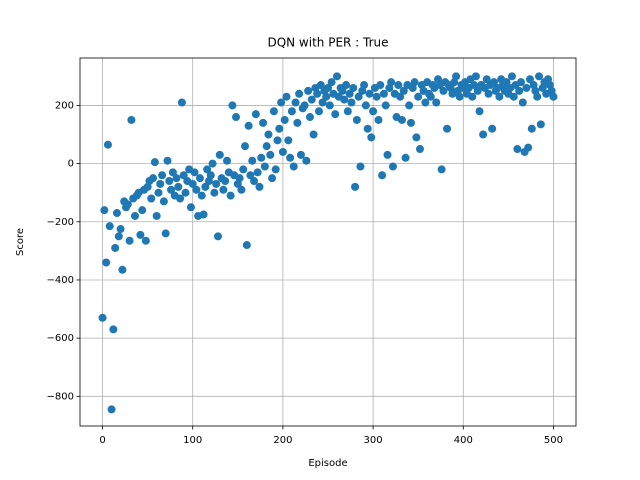 The height and width of the screenshot is (480, 640). Describe the element at coordinates (373, 440) in the screenshot. I see `x-tick-label: 300` at that location.